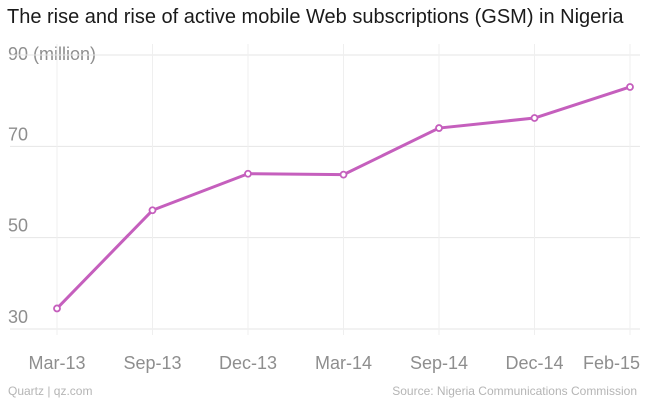  I want to click on x-tick-label: Sep-13, so click(152, 363).